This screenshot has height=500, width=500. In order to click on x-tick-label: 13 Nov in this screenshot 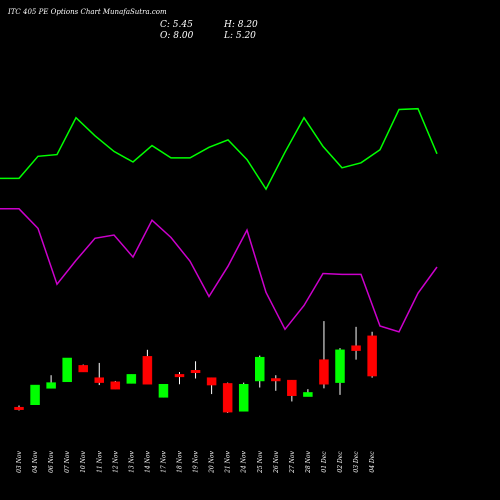, I will do `click(131, 461)`.